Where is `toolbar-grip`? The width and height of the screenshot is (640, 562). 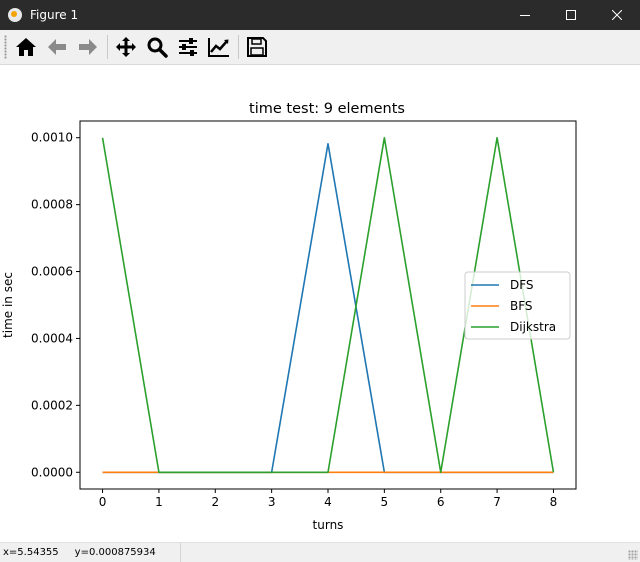
toolbar-grip is located at coordinates (5, 47).